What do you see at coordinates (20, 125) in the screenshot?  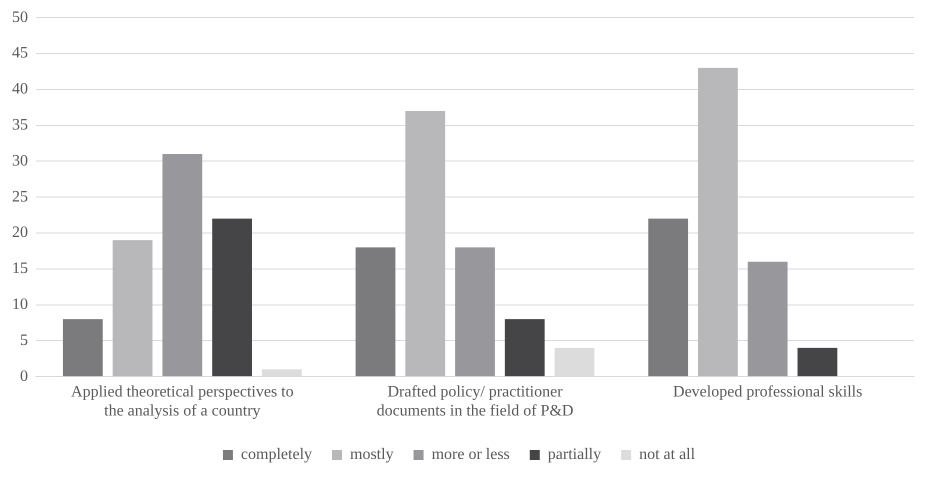 I see `y-tick-label: 35` at bounding box center [20, 125].